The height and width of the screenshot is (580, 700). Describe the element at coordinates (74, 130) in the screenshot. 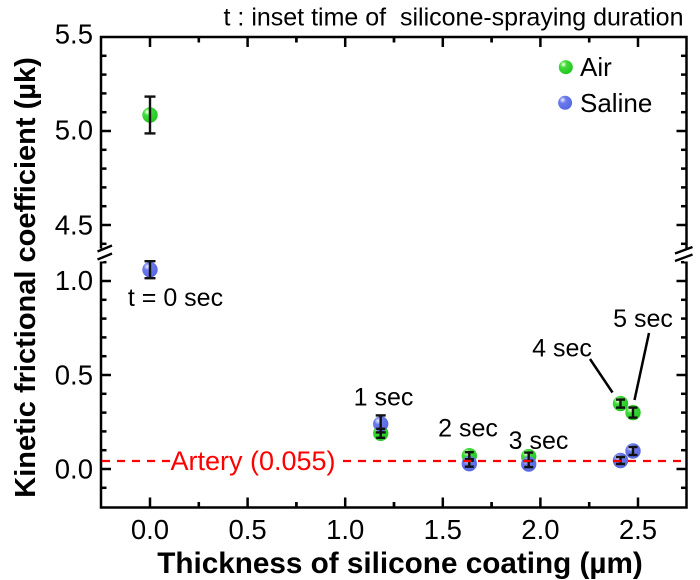

I see `svg-text: 5.0` at that location.